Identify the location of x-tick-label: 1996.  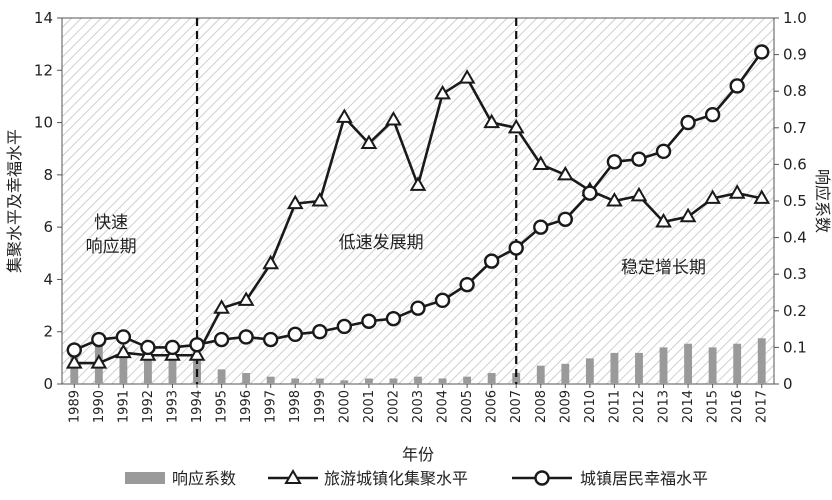
(246, 406).